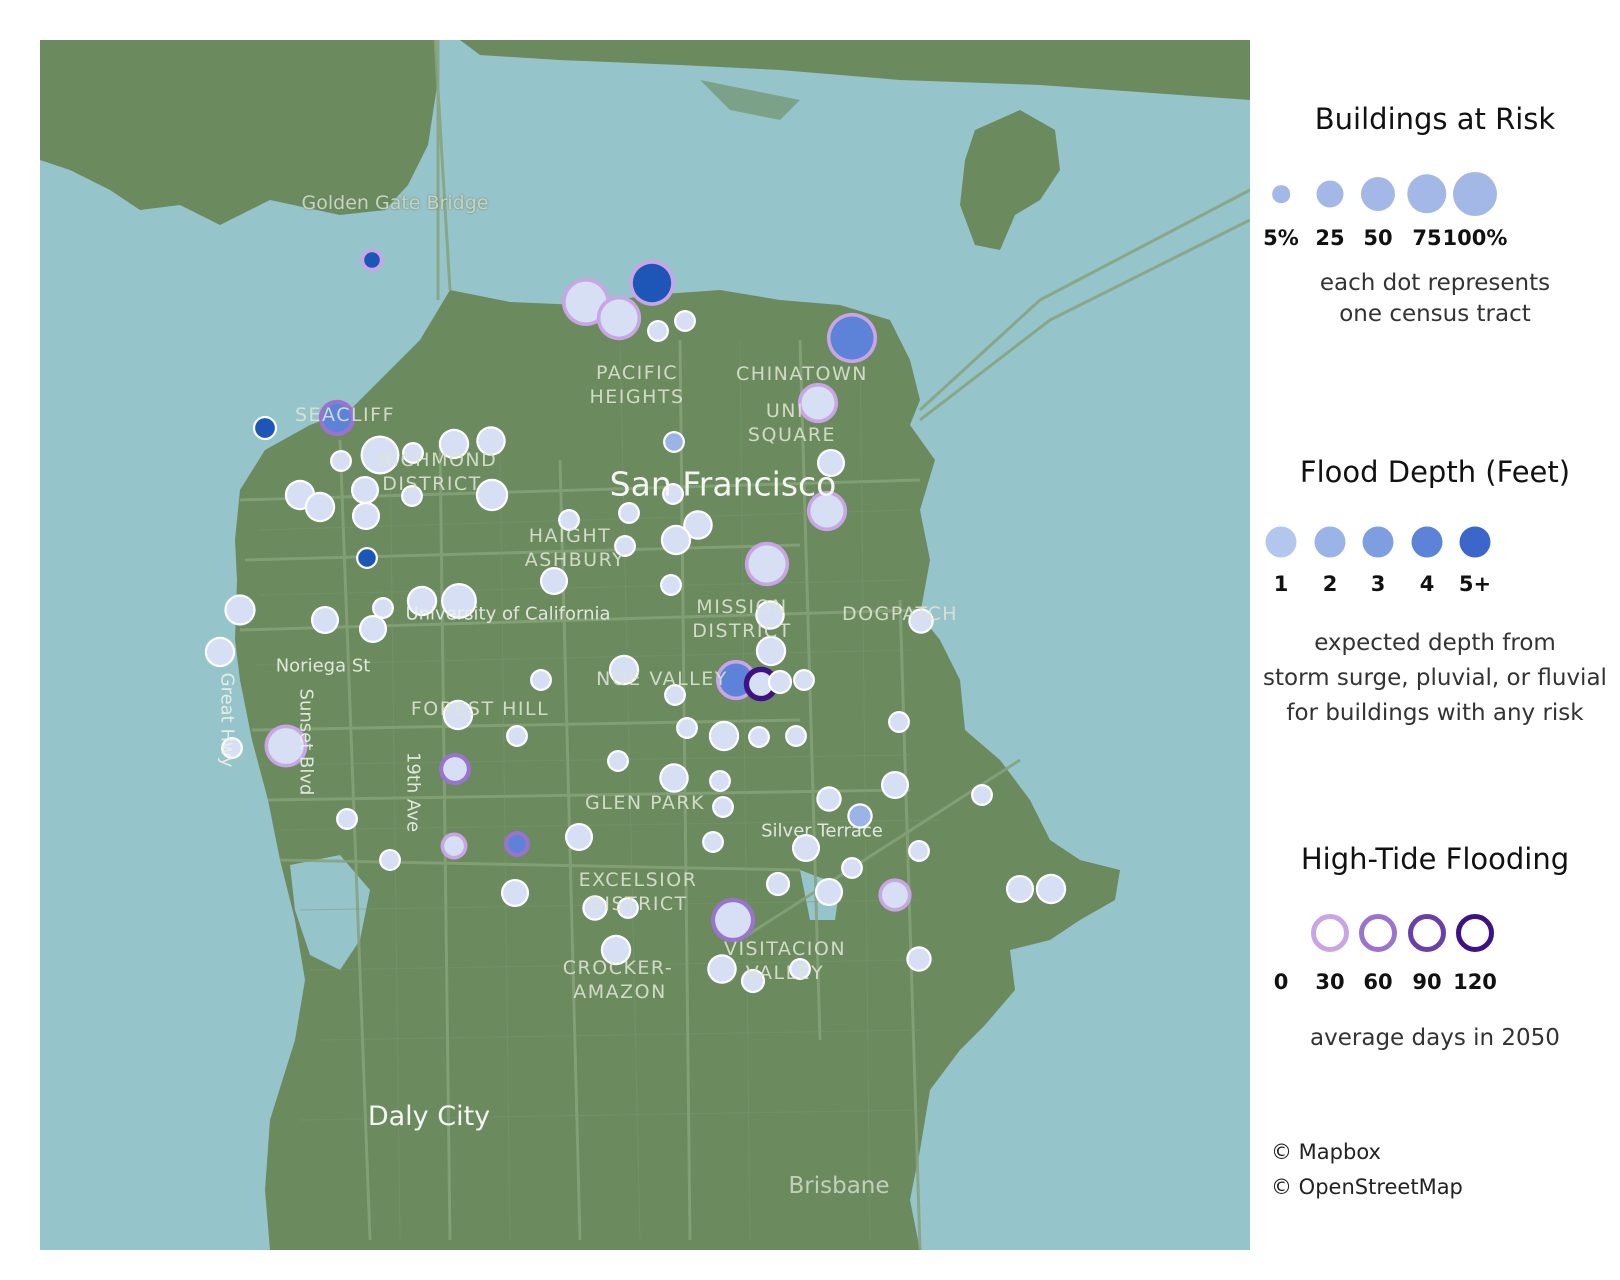 Image resolution: width=1620 pixels, height=1280 pixels. Describe the element at coordinates (1378, 194) in the screenshot. I see `legend-size-dot` at that location.